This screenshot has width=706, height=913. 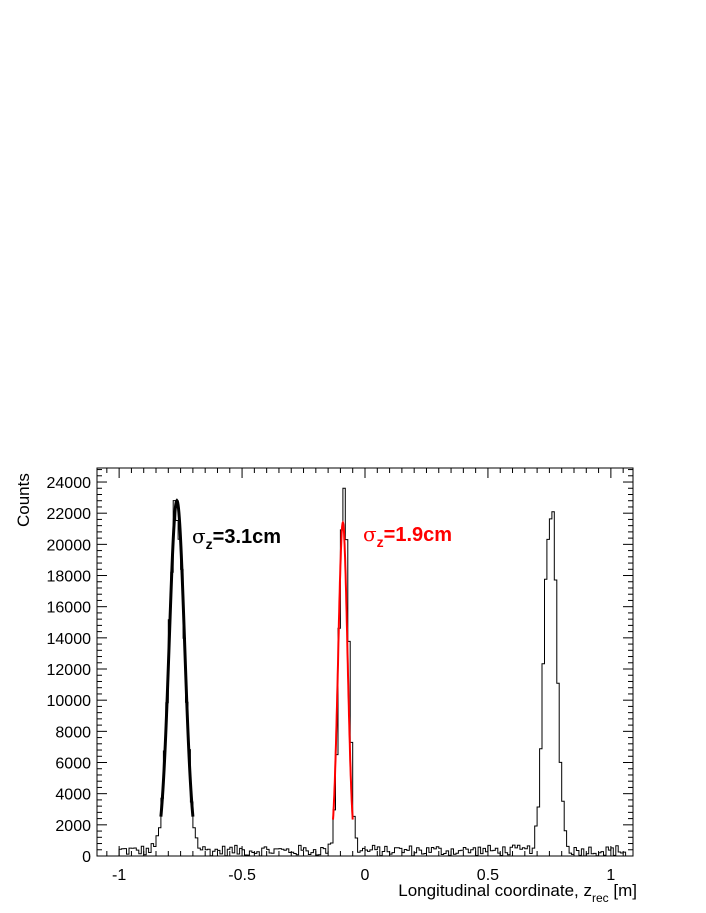 What do you see at coordinates (69, 577) in the screenshot?
I see `y-tick-label: 18000` at bounding box center [69, 577].